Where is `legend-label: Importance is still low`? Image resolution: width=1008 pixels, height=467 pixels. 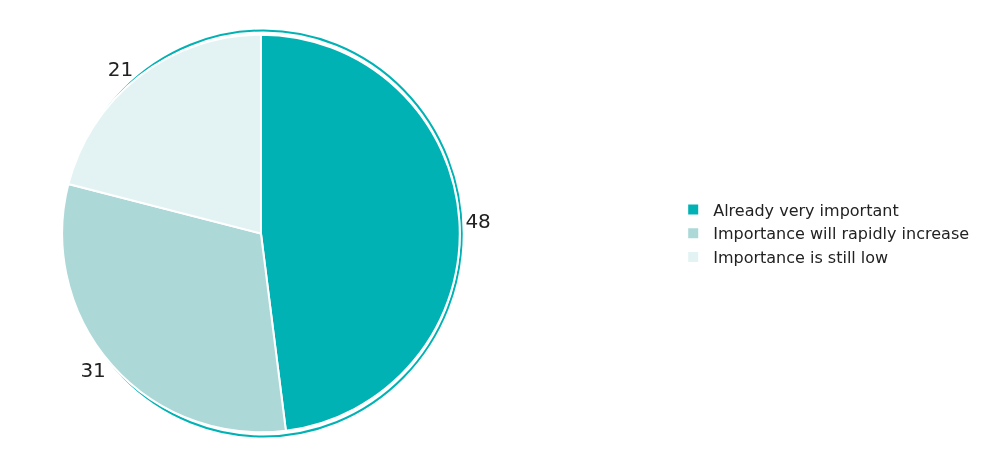 legend-label: Importance is still low is located at coordinates (801, 258).